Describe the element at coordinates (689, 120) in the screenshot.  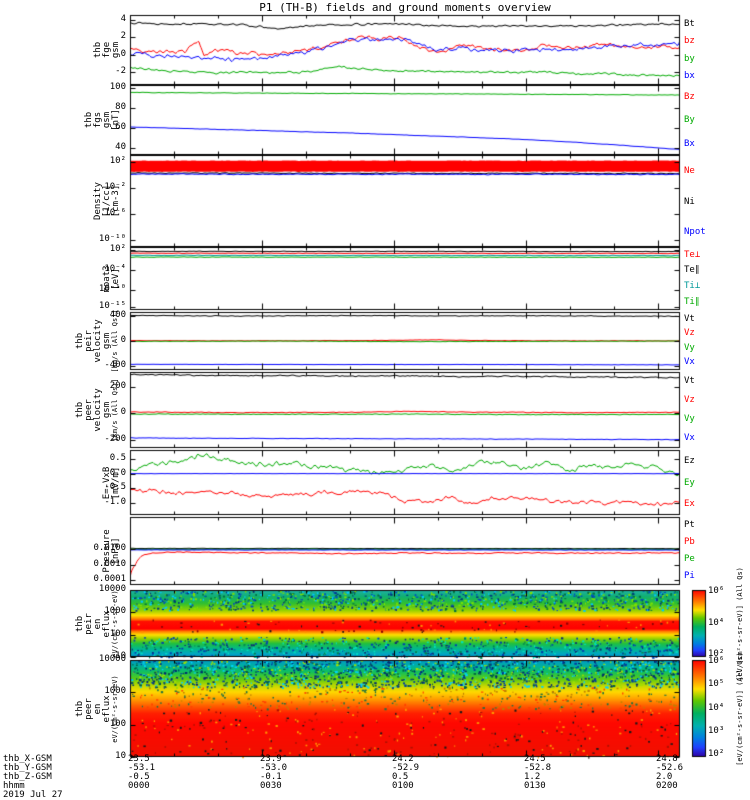
I see `legend-By: By` at that location.